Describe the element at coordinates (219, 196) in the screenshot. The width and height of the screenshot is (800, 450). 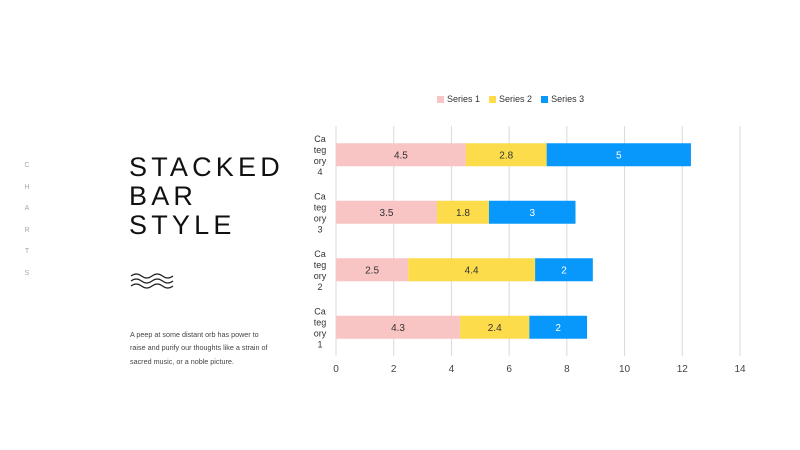
I see `slide-title: STACKED BAR STYLE` at that location.